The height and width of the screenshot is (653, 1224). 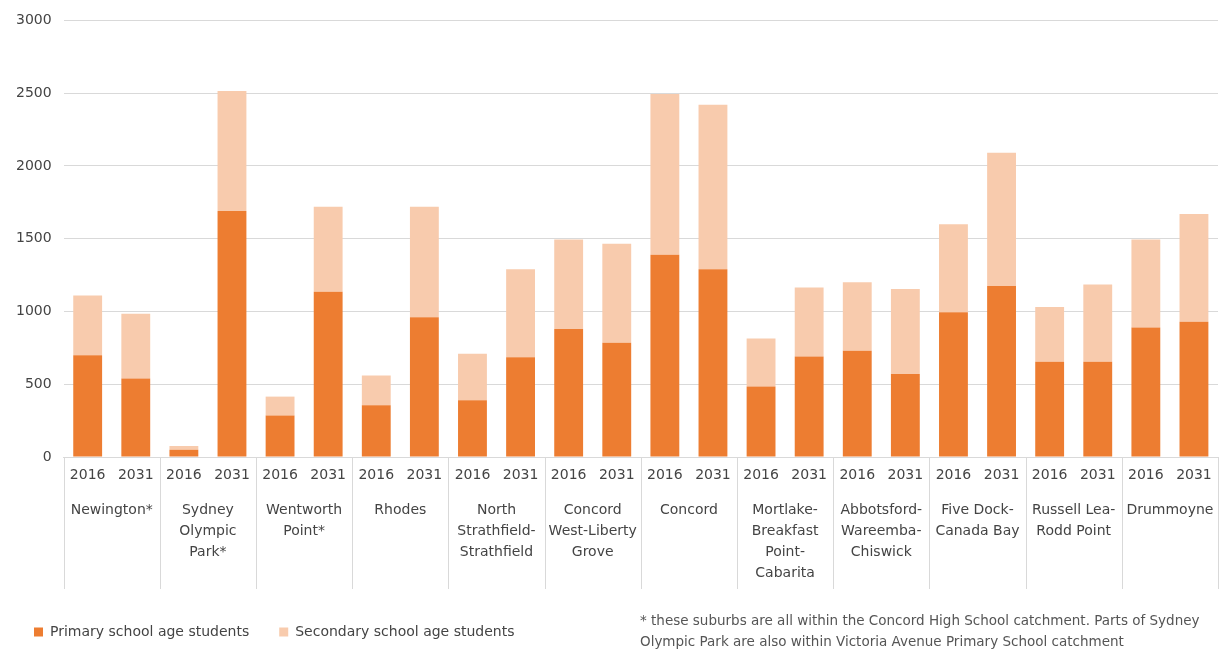 What do you see at coordinates (208, 530) in the screenshot?
I see `text: Sydney Olympic Park*` at bounding box center [208, 530].